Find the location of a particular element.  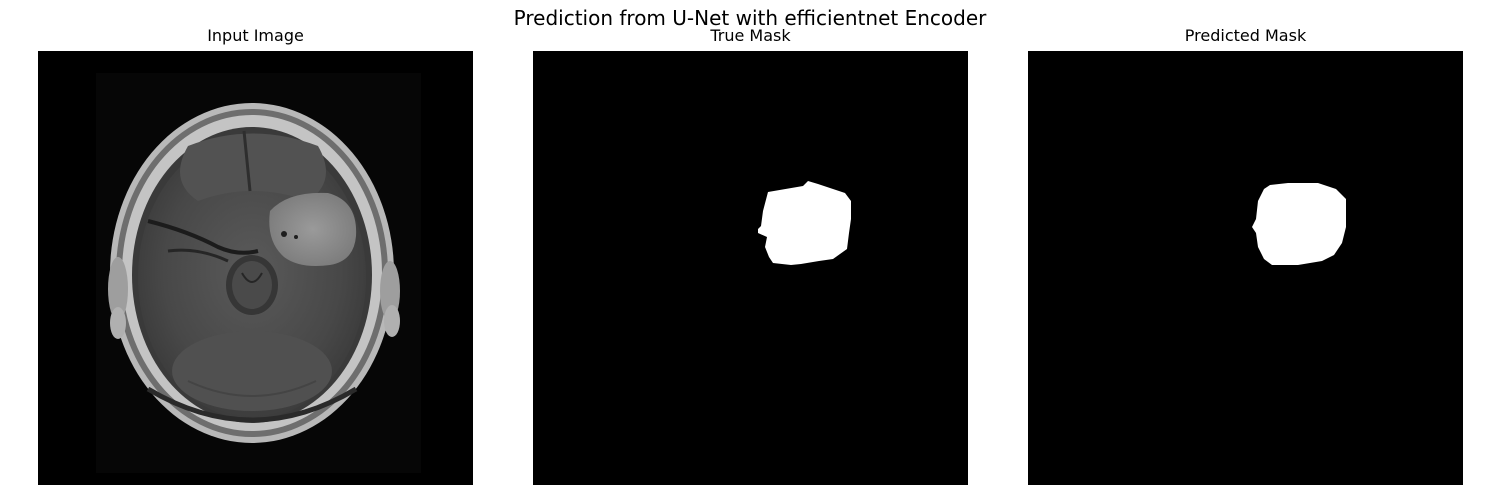

input-image-title: Input Image is located at coordinates (255, 35).